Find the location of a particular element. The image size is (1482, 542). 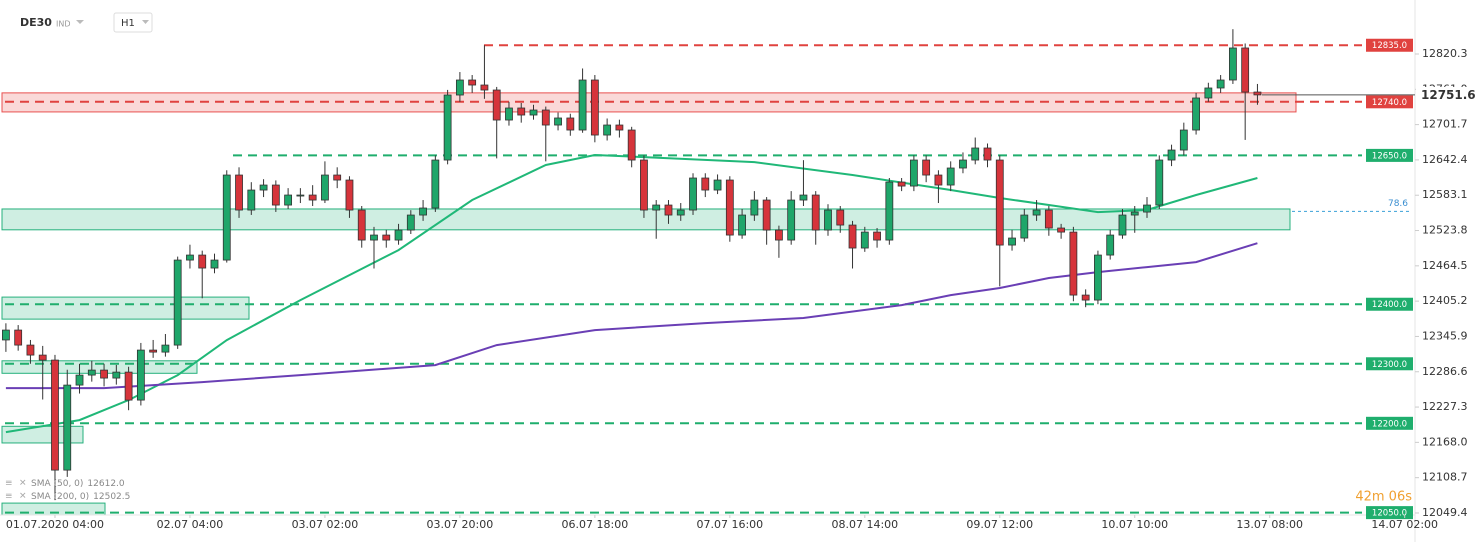

sma-value: 12502.5 is located at coordinates (111, 497).